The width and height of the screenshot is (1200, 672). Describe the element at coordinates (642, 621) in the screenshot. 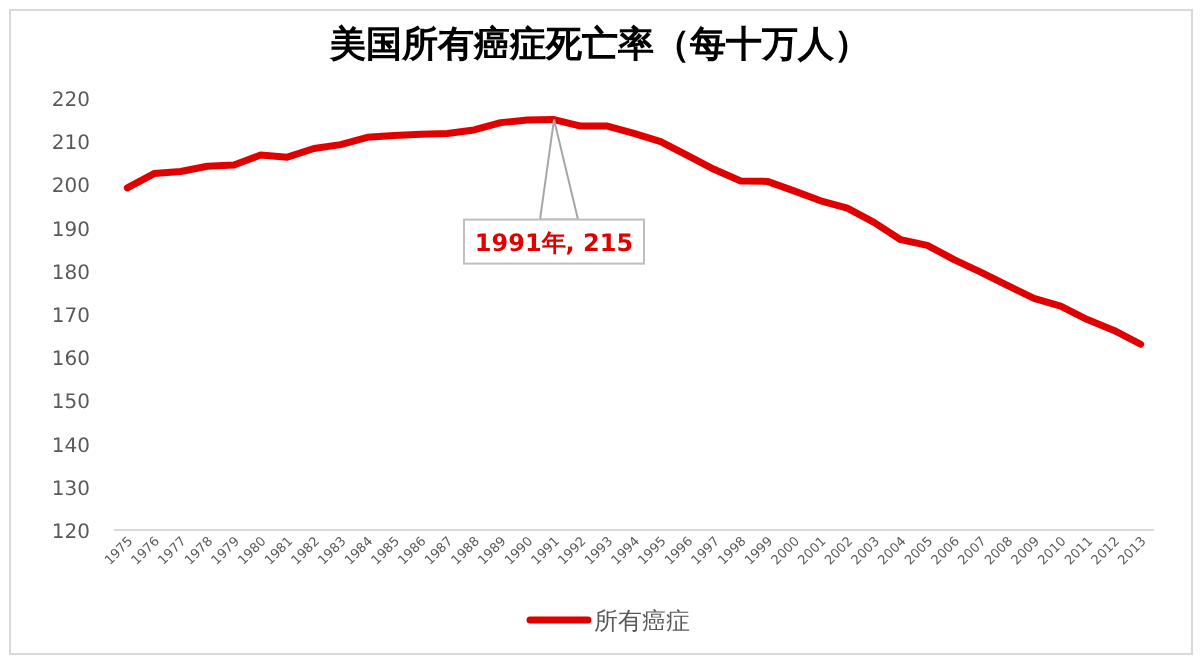

I see `legend-label: 所有癌症` at that location.